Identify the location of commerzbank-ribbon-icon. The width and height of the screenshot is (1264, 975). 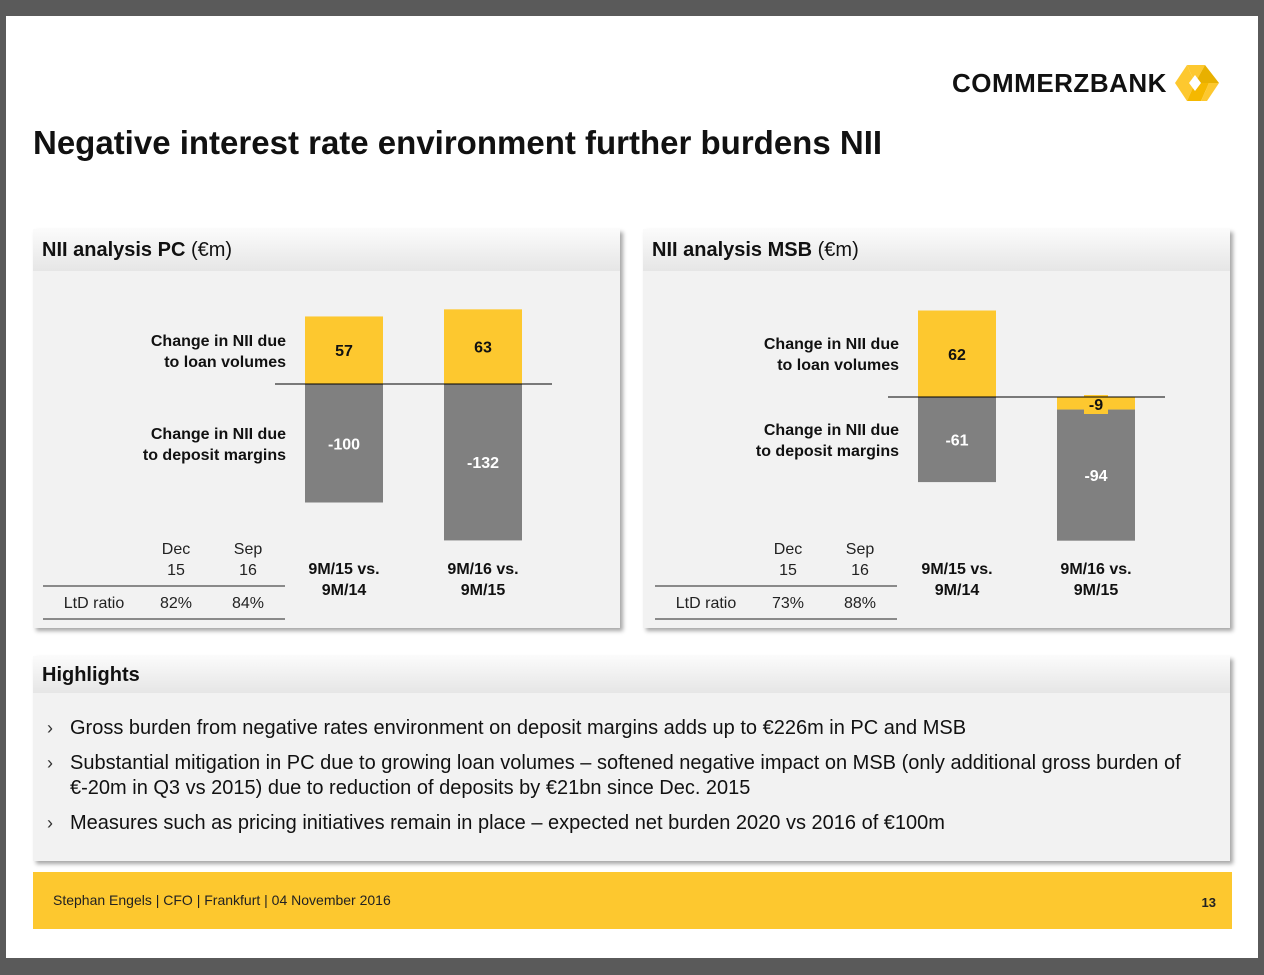
(1196, 83).